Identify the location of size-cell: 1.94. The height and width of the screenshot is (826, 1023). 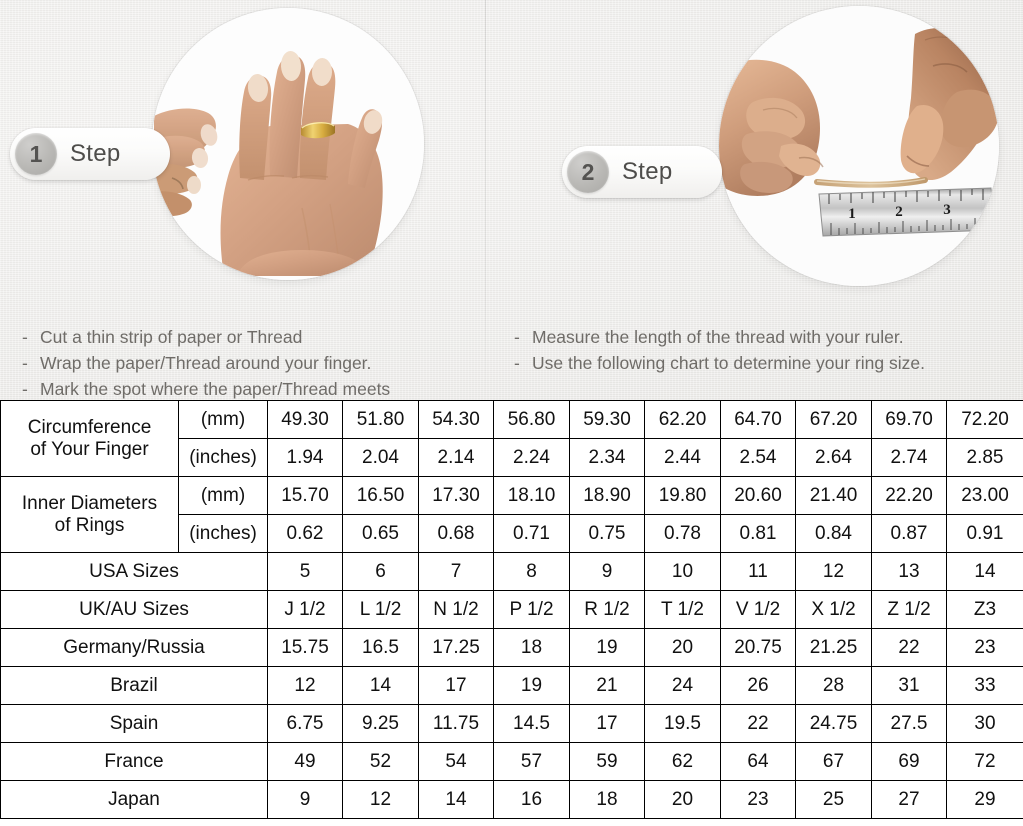
(305, 457).